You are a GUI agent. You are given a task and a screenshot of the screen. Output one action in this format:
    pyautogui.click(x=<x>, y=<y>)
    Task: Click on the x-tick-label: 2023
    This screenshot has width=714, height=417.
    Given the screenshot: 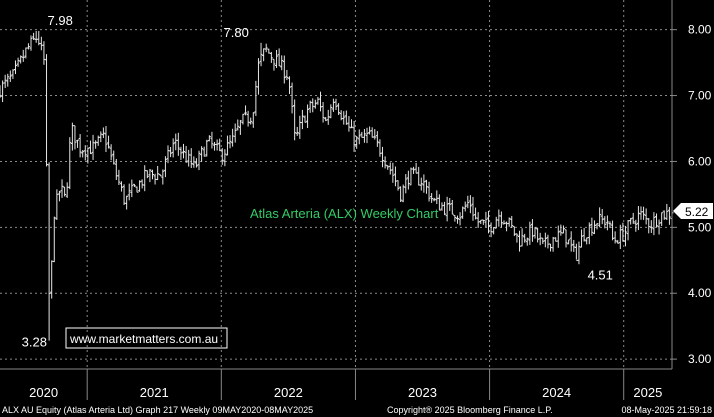 What is the action you would take?
    pyautogui.click(x=422, y=392)
    